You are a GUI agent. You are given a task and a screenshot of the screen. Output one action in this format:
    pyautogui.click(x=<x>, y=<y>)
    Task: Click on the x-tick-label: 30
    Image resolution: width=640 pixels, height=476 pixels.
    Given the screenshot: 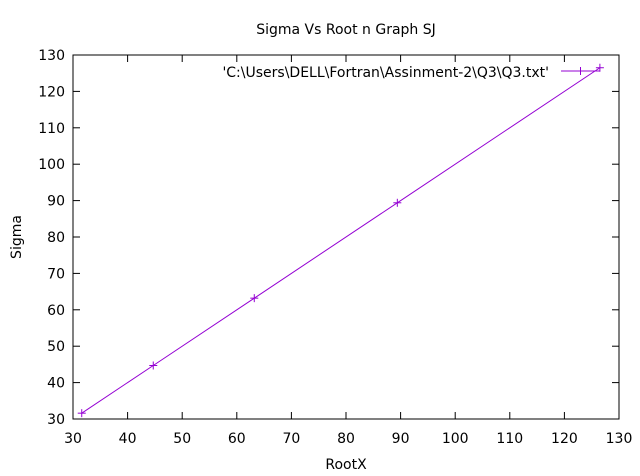 What is the action you would take?
    pyautogui.click(x=73, y=439)
    